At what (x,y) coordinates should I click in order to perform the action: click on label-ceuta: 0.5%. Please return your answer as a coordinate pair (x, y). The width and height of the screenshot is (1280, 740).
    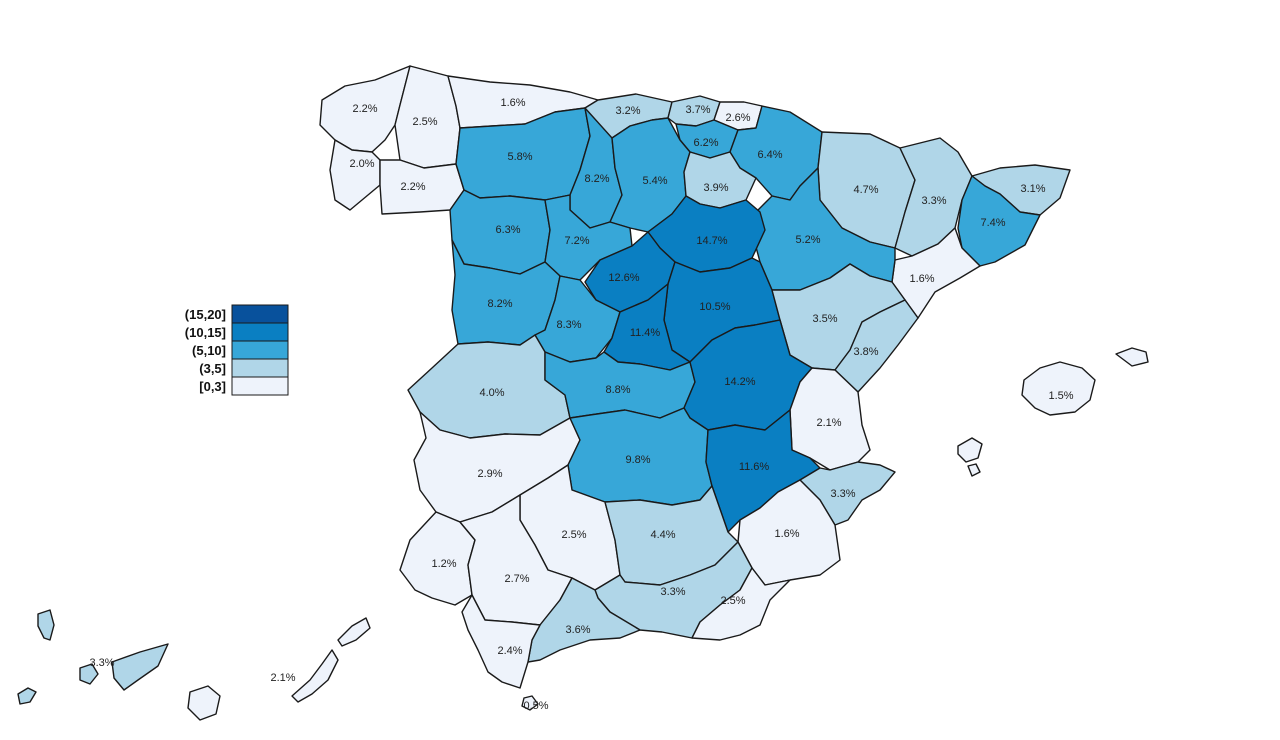
    Looking at the image, I should click on (535, 706).